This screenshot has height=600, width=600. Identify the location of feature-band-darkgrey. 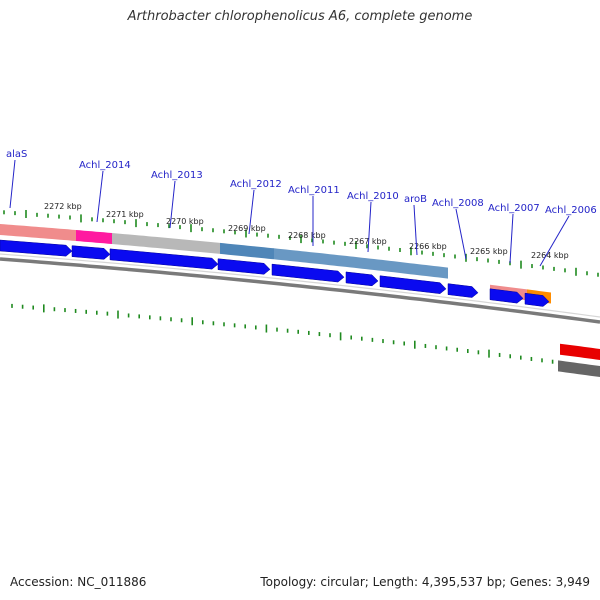
(579, 368).